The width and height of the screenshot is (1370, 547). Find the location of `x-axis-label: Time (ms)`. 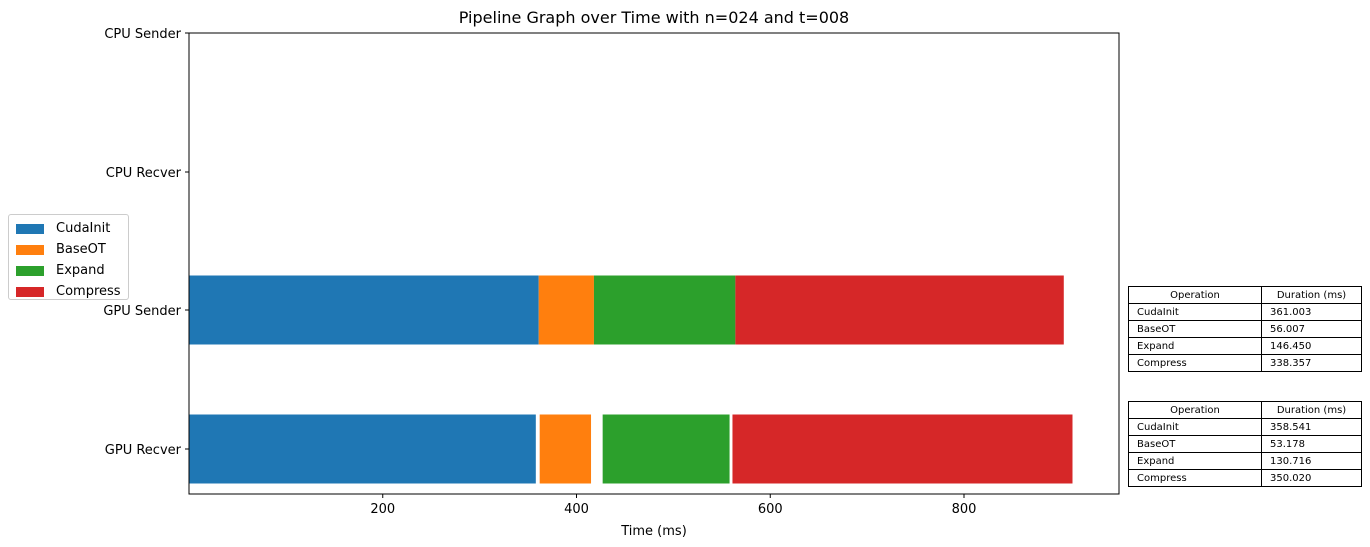

x-axis-label: Time (ms) is located at coordinates (653, 531).